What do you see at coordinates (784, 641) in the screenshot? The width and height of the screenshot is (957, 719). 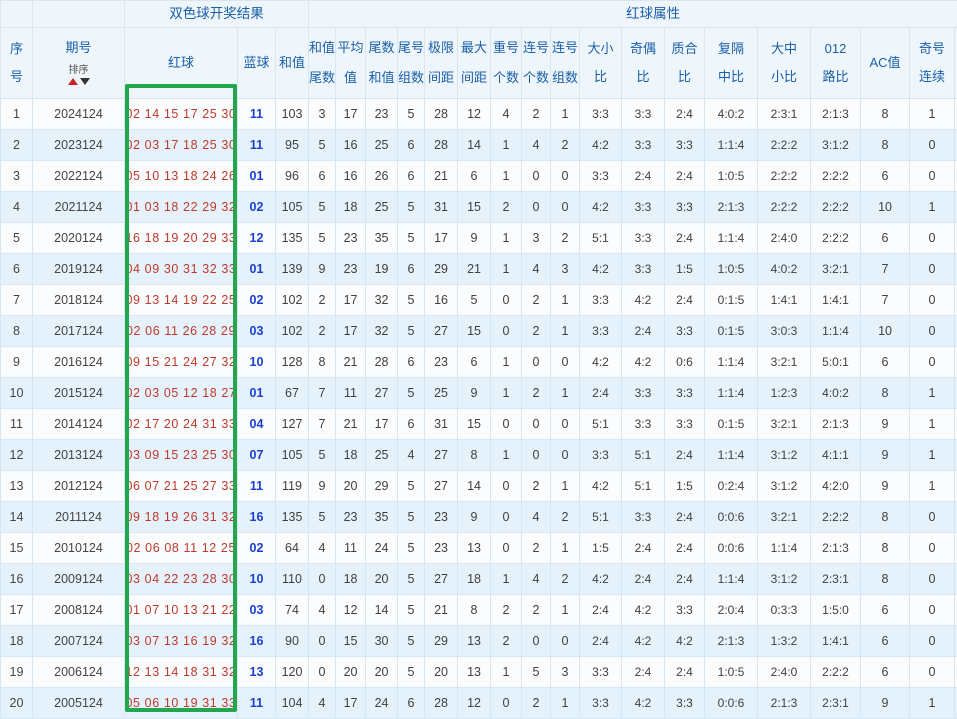 I see `row-big-mid-small-ratio: 1:3:2` at bounding box center [784, 641].